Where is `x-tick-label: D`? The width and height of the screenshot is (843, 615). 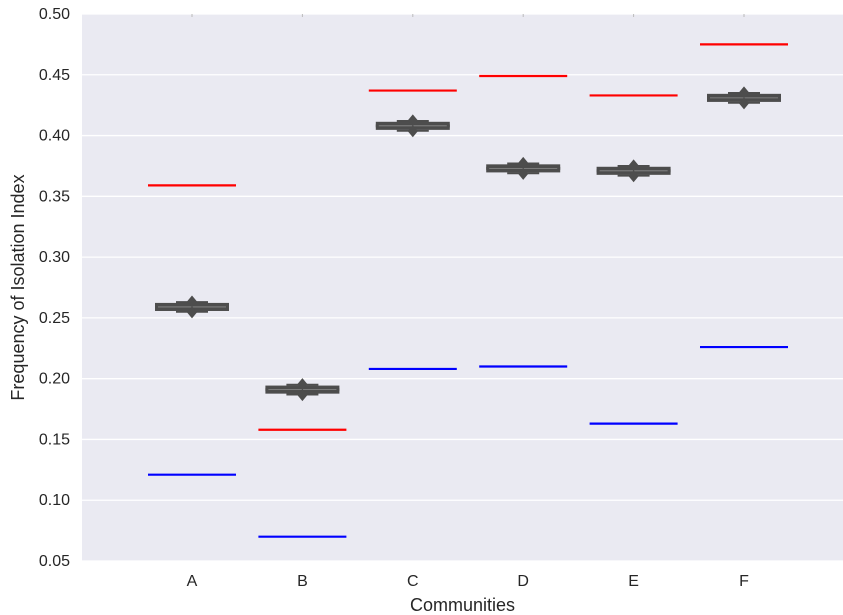
x-tick-label: D is located at coordinates (523, 581).